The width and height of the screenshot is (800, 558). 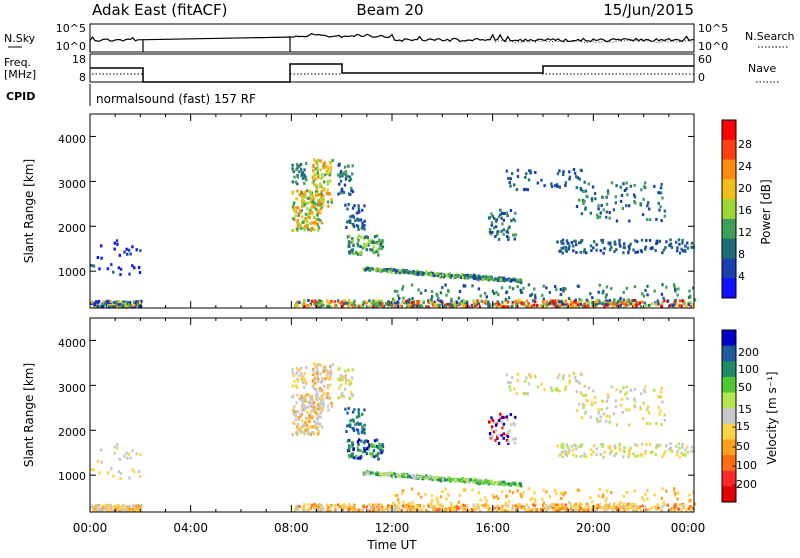 I want to click on beam-title: Beam 20, so click(x=389, y=10).